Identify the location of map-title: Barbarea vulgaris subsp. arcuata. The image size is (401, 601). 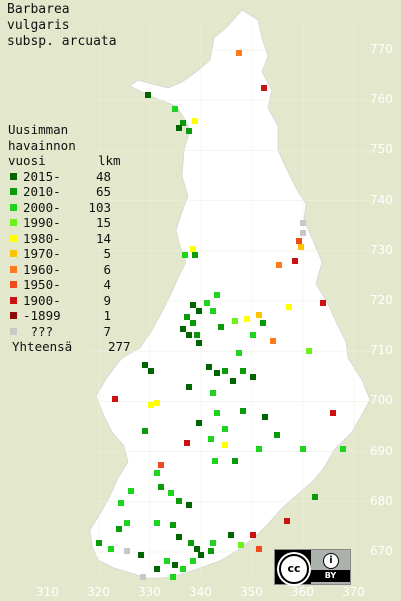
(62, 26).